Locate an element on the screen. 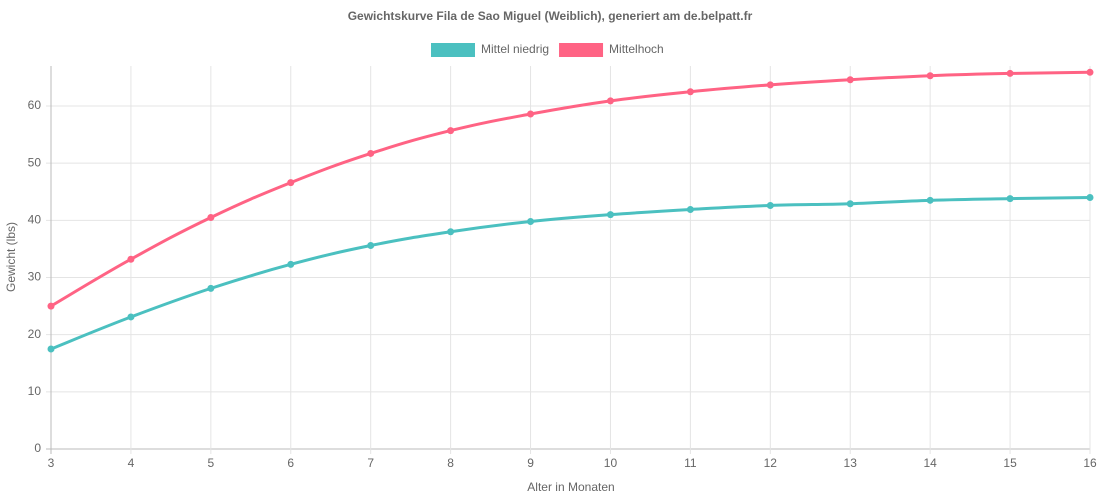 The width and height of the screenshot is (1100, 500). x-tick-label: 6 is located at coordinates (290, 463).